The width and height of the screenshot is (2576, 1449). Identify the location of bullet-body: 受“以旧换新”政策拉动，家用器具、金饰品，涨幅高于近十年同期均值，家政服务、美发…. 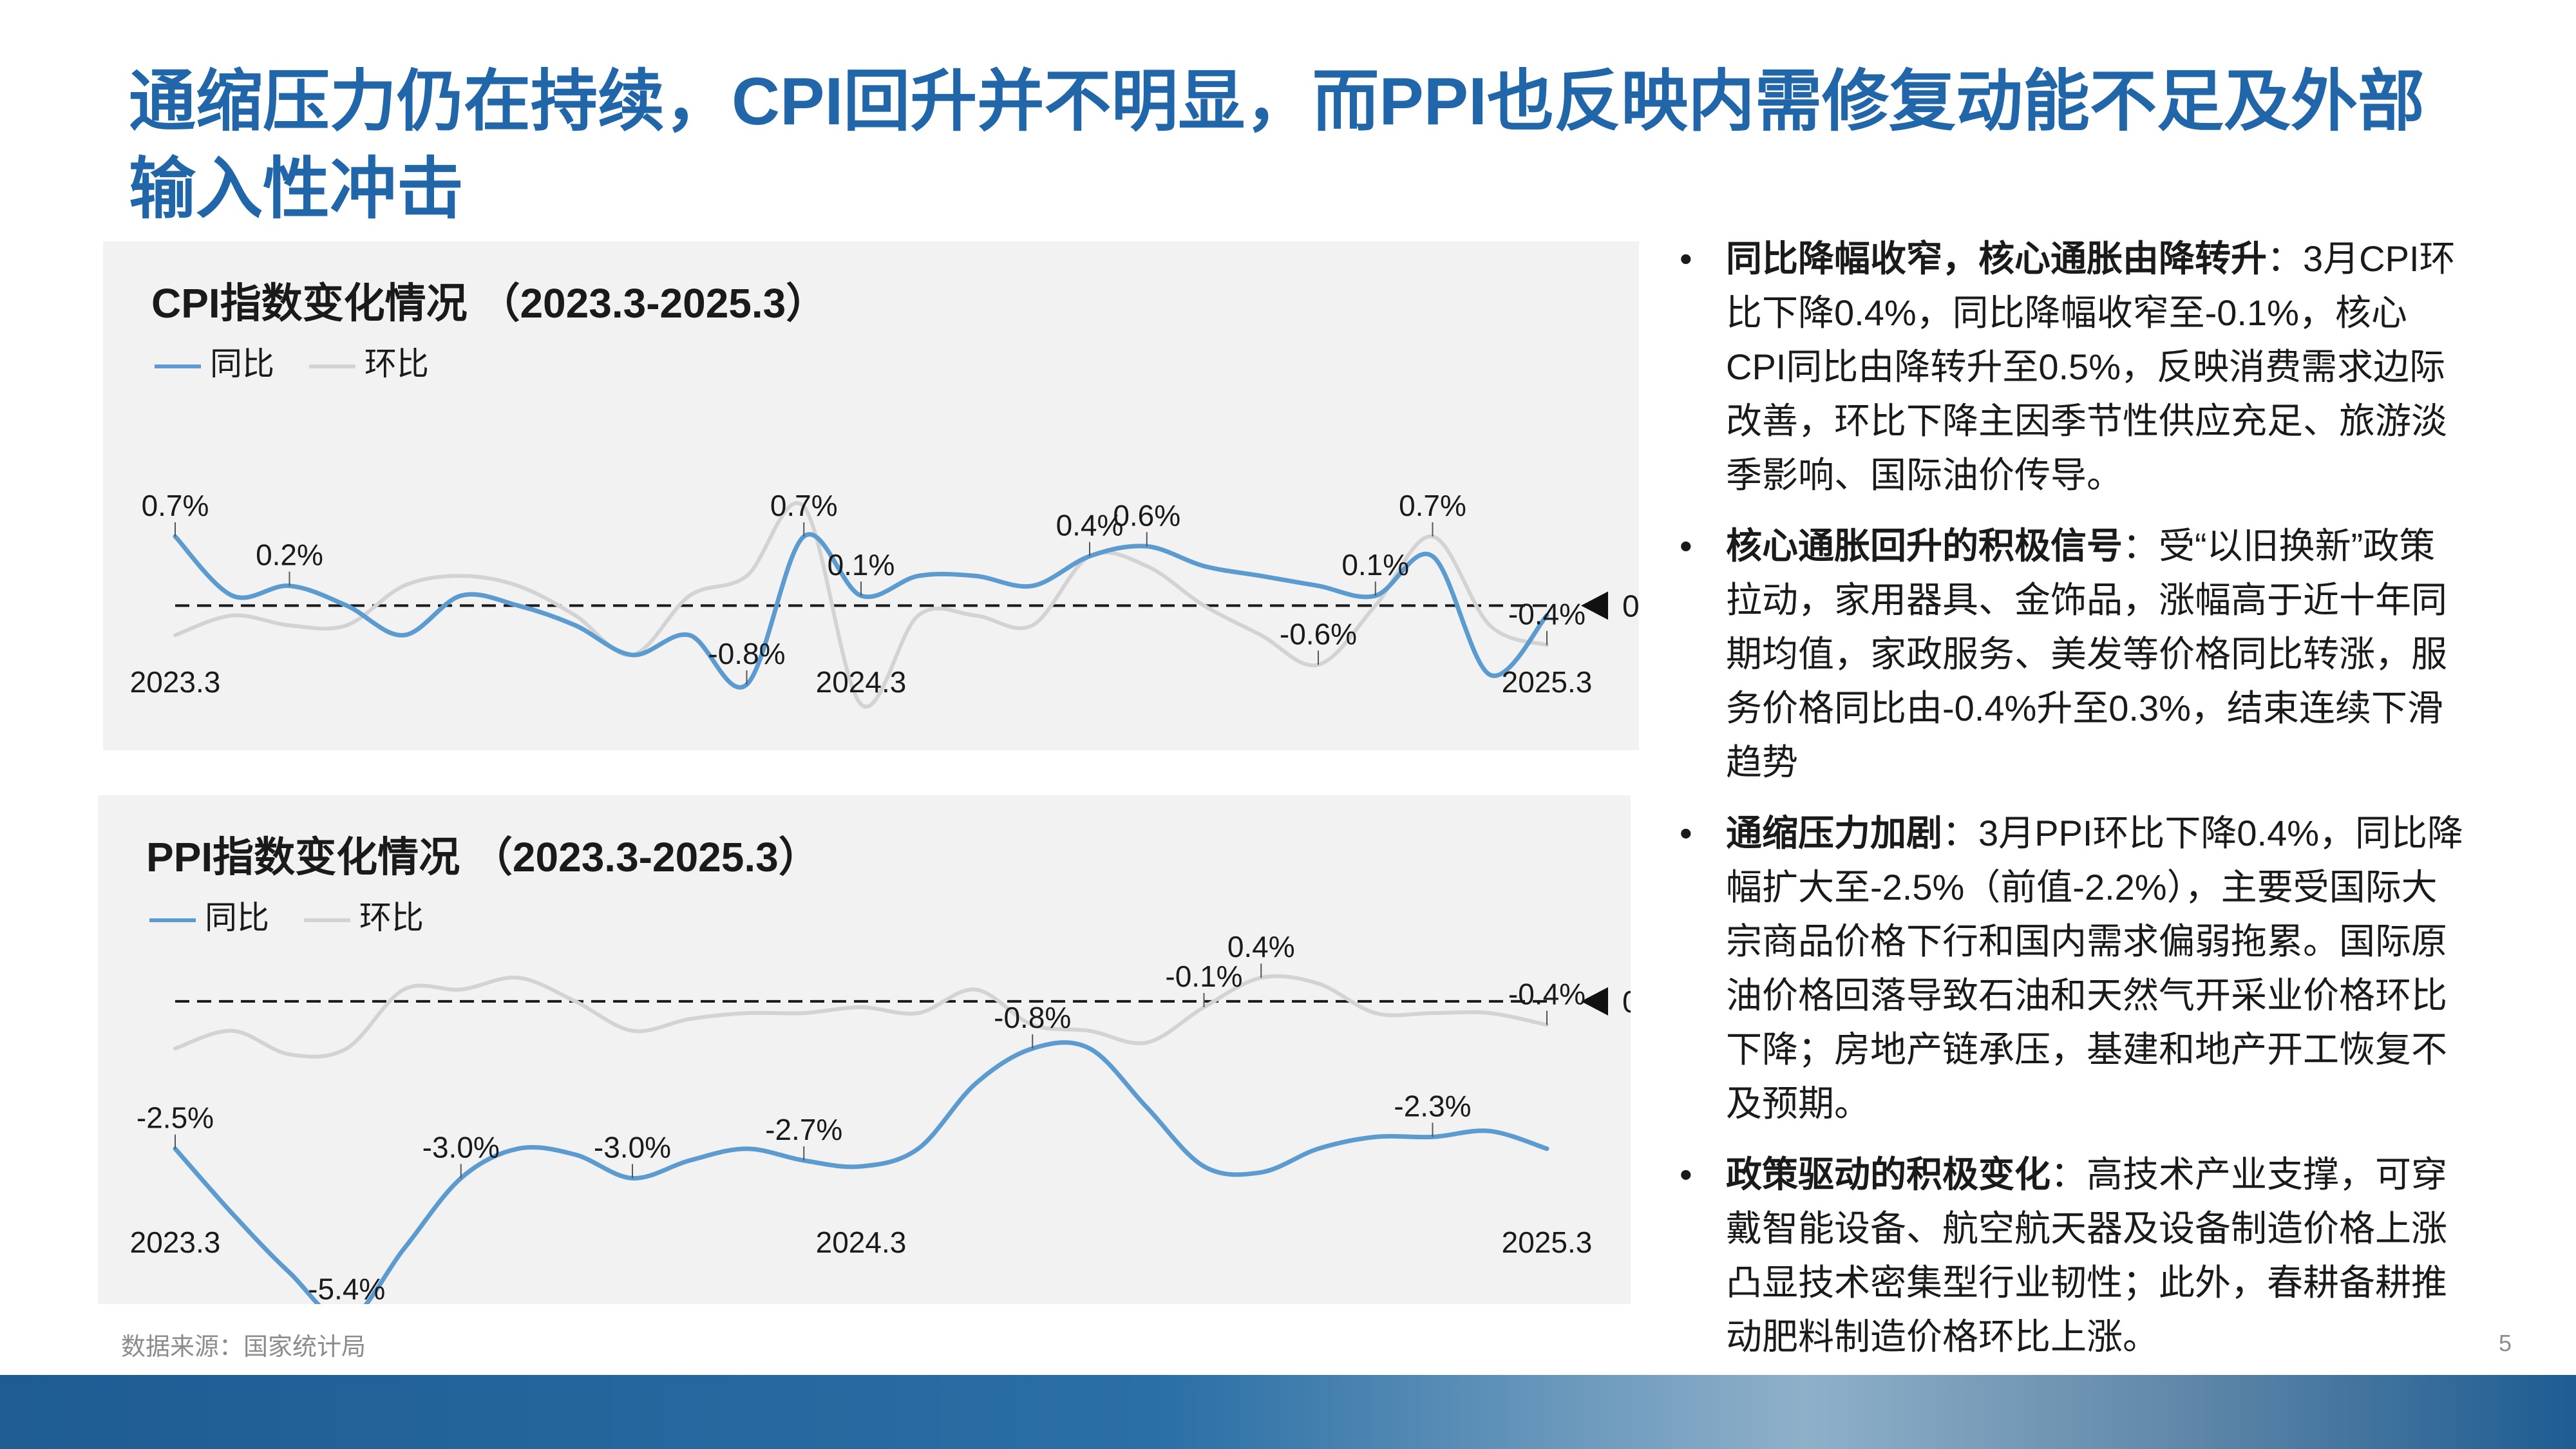
(2086, 654).